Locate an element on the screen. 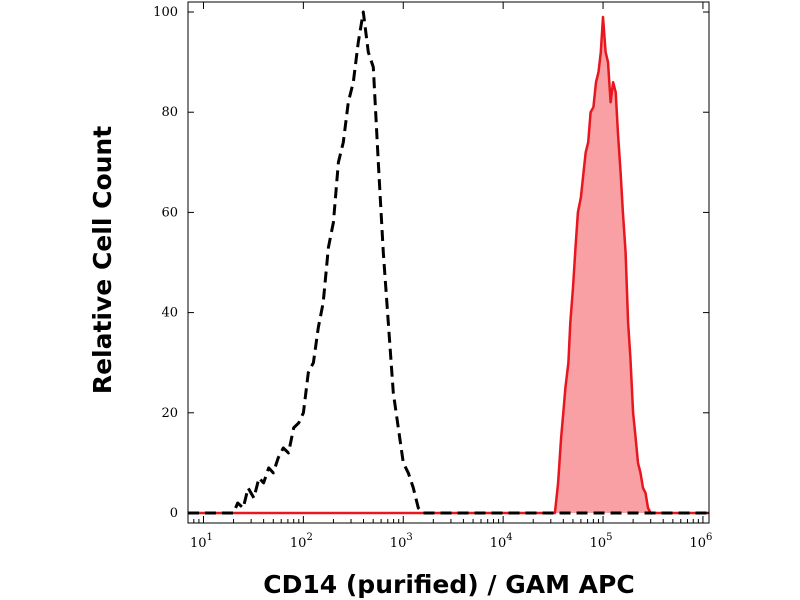 The image size is (800, 600). y-tick-label: 60 is located at coordinates (169, 212).